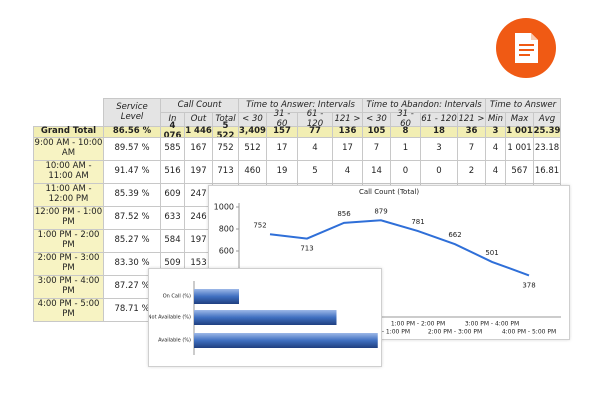 This screenshot has height=400, width=600. Describe the element at coordinates (172, 241) in the screenshot. I see `table-cell: 584` at that location.